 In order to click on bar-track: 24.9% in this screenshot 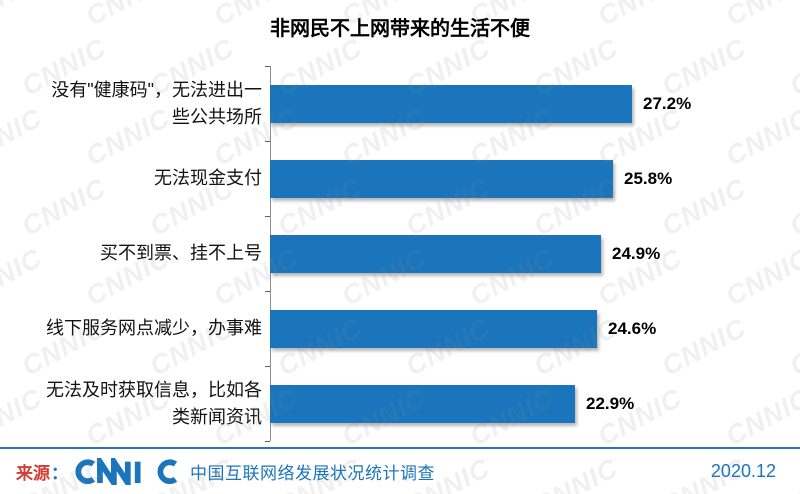, I will do `click(535, 253)`.